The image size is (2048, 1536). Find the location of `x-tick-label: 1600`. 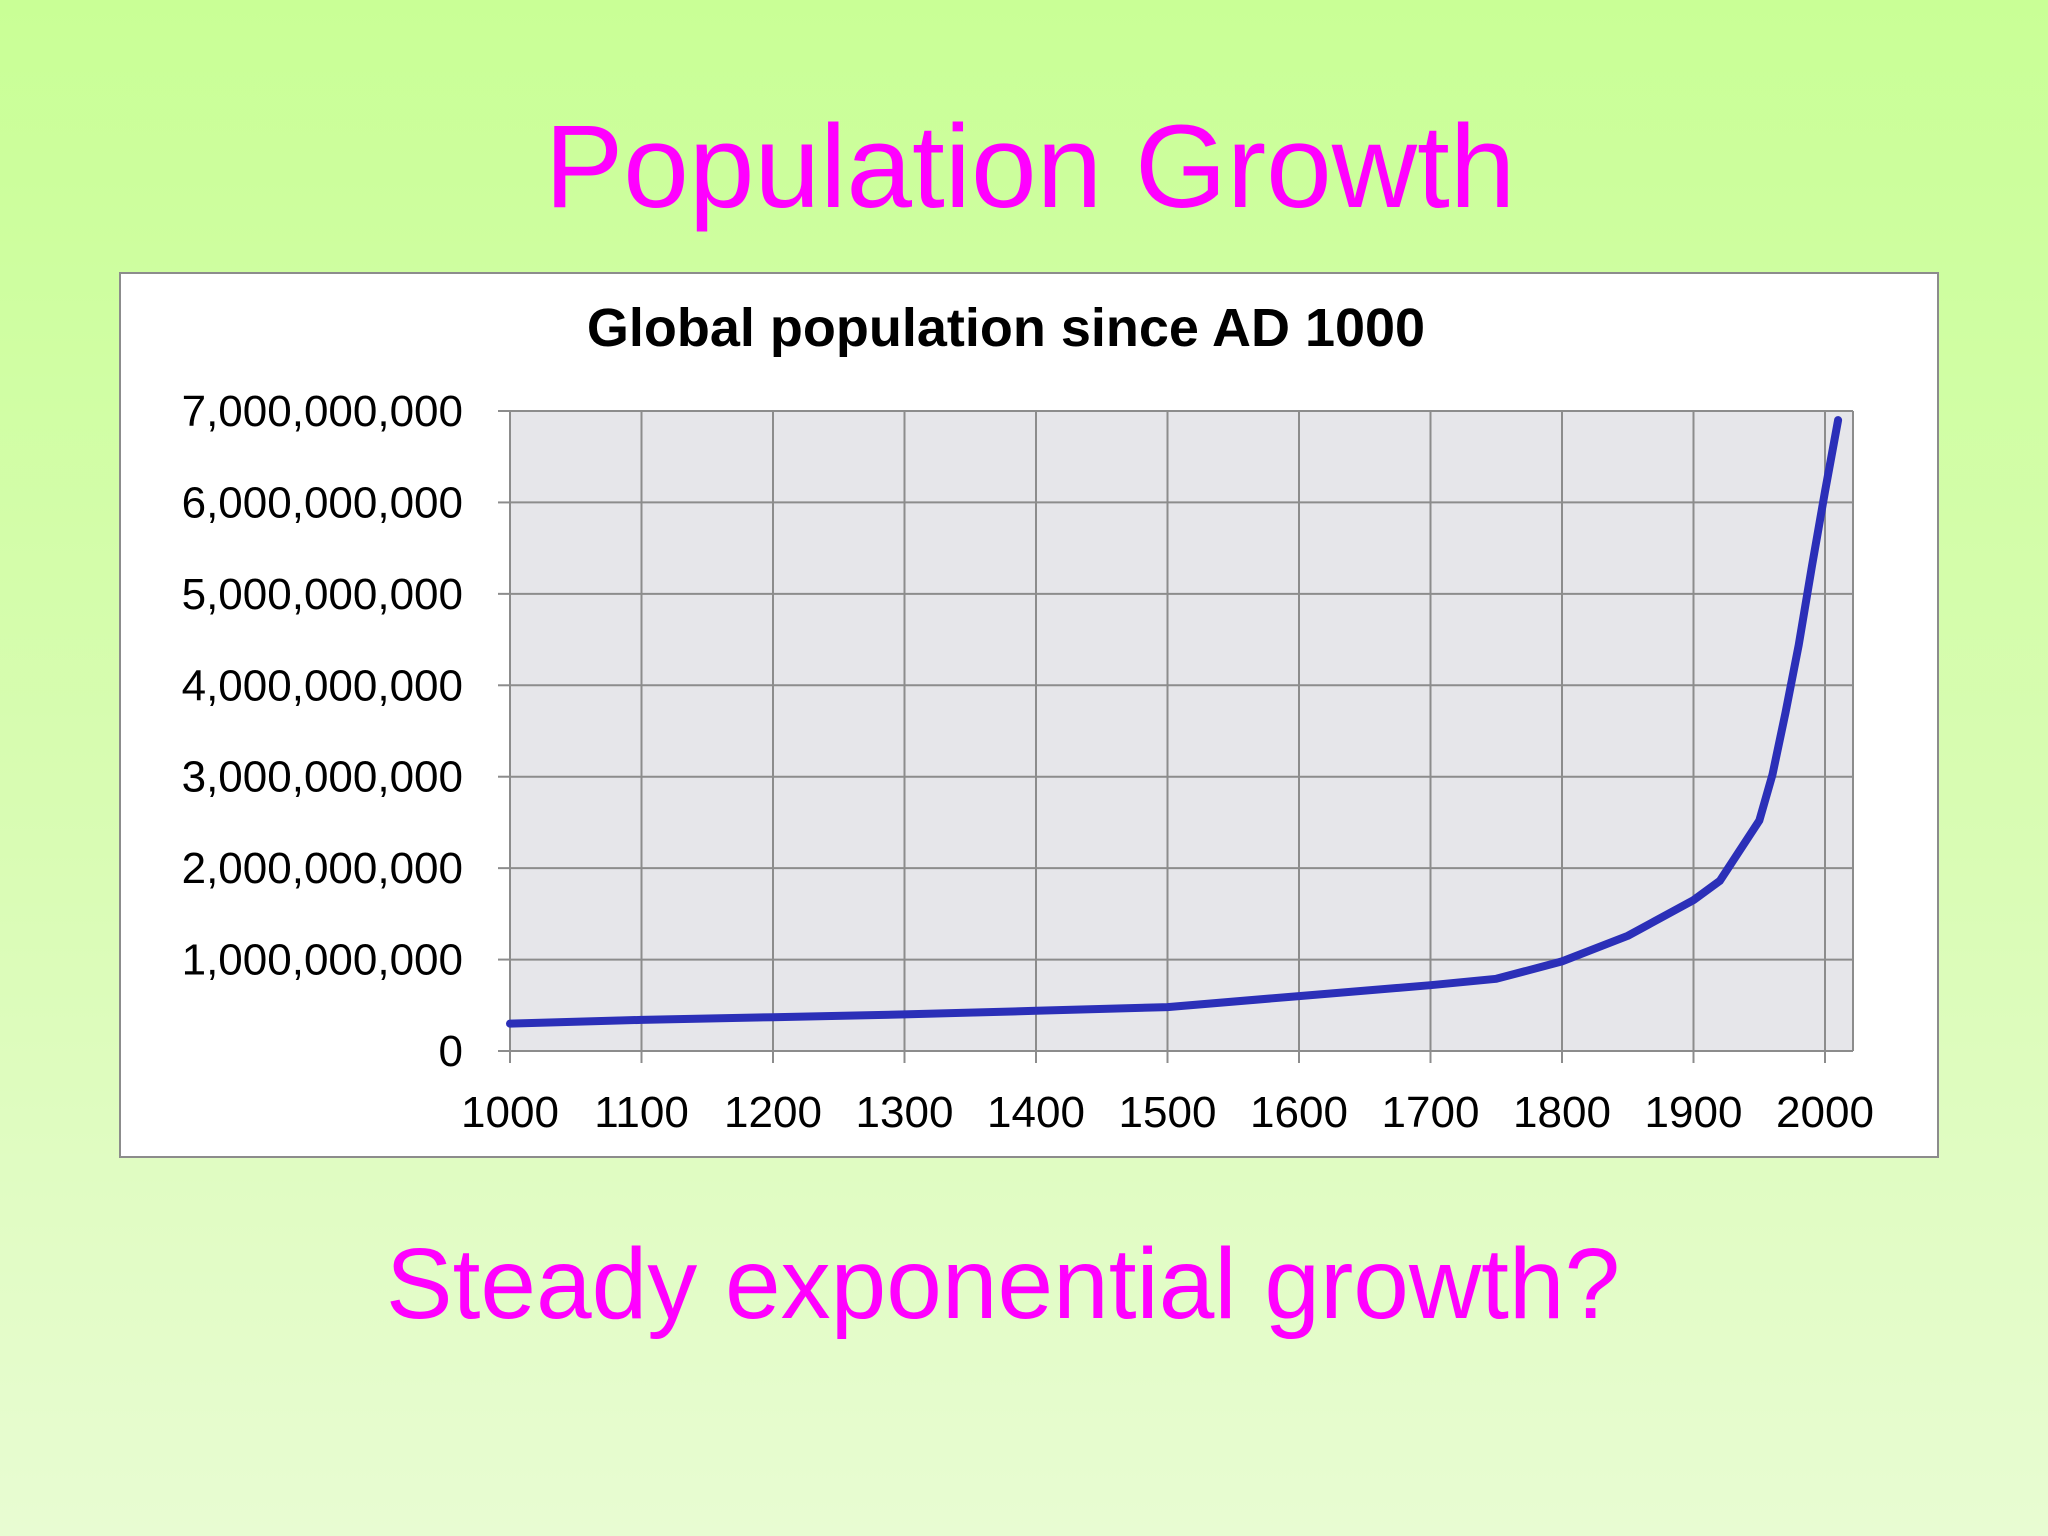

x-tick-label: 1600 is located at coordinates (1299, 1112).